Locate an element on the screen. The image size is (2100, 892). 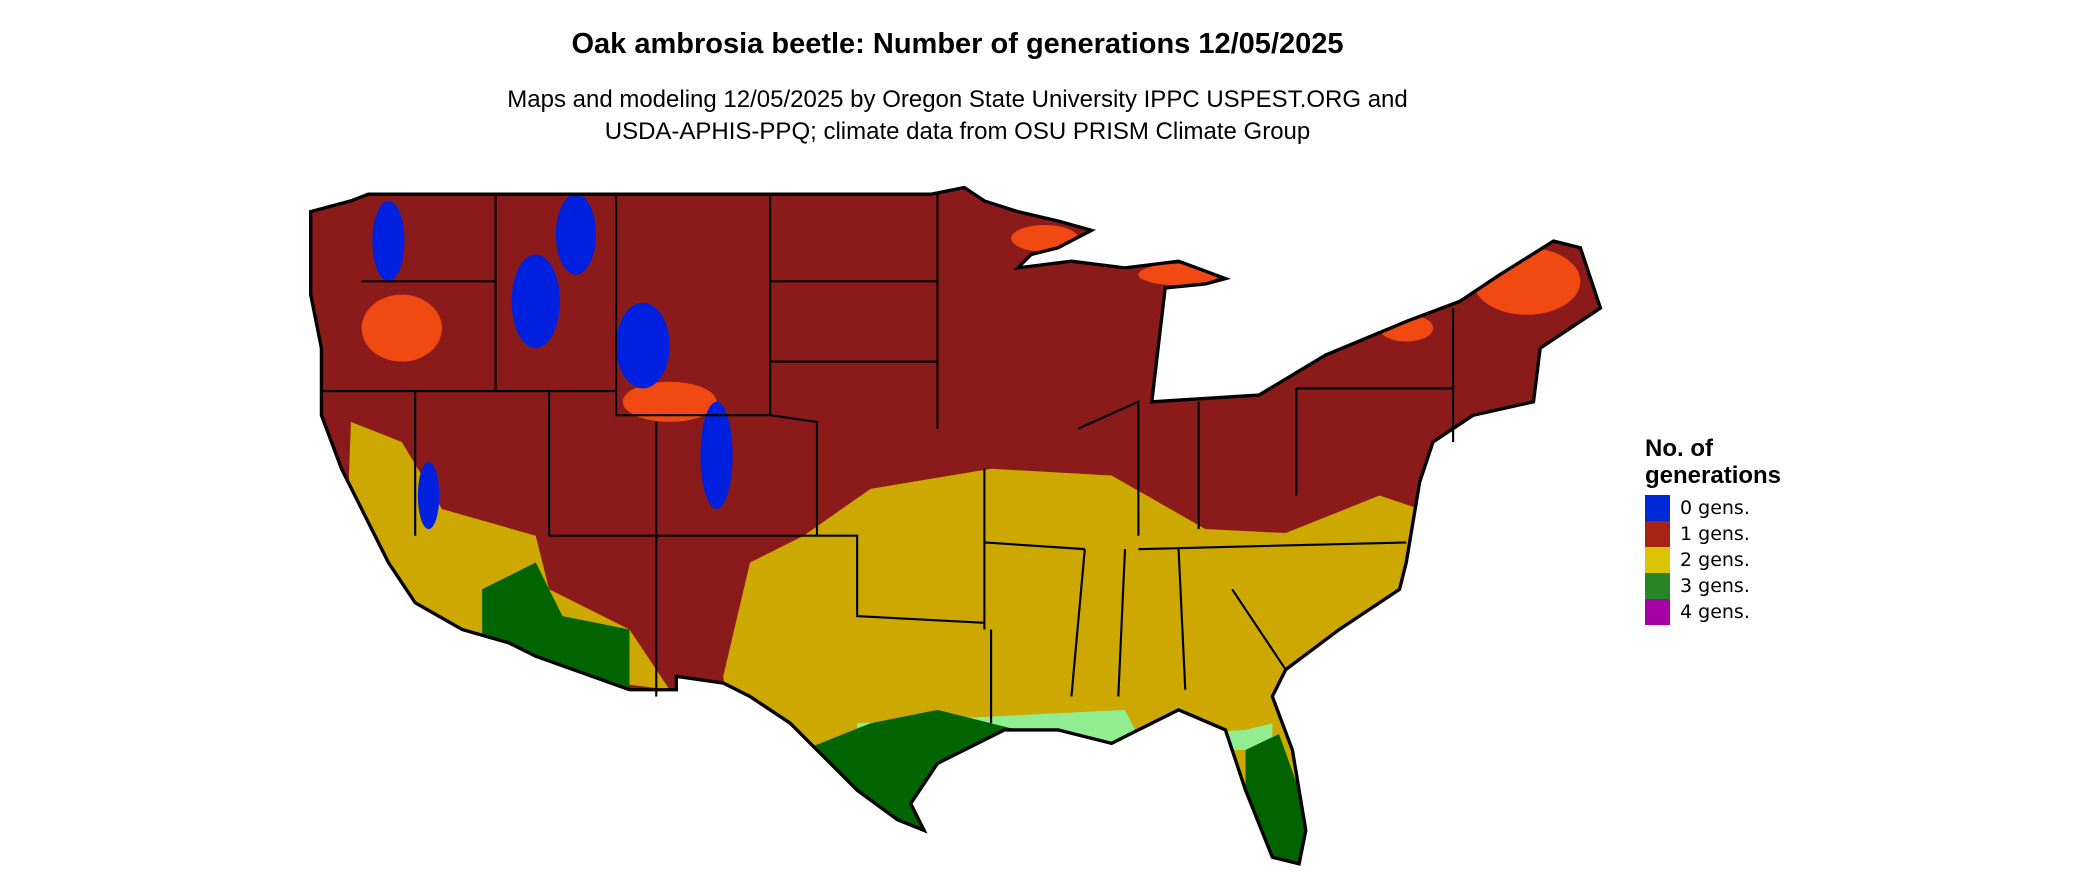
legend-label: 0 gens. is located at coordinates (1715, 508).